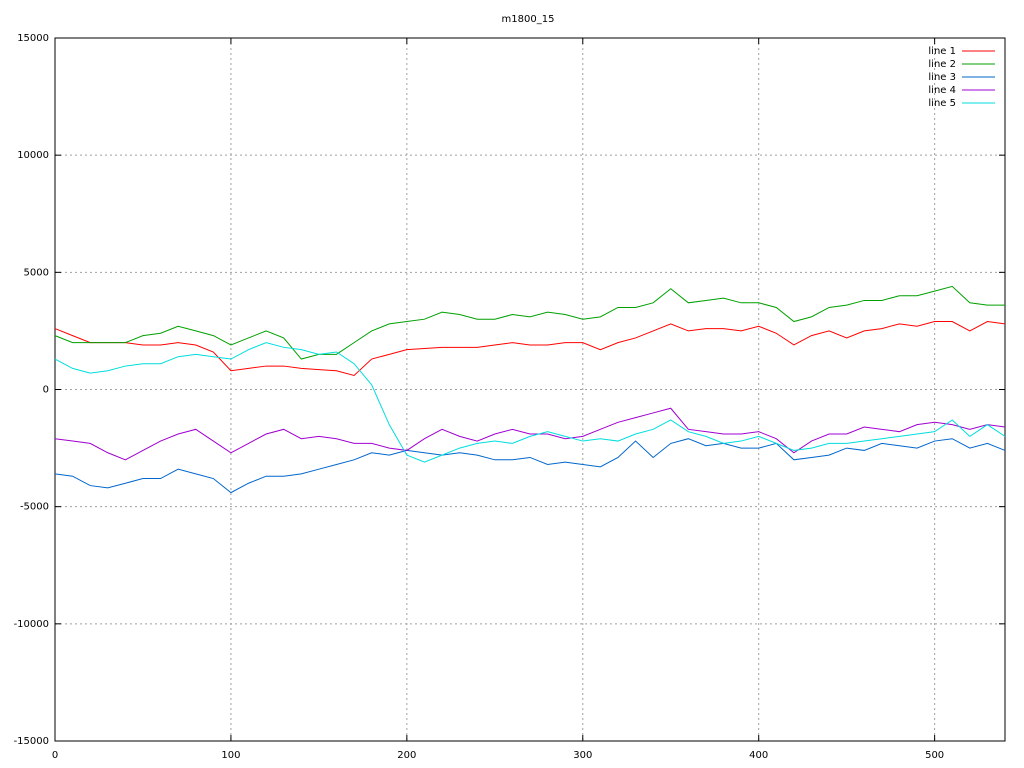 The height and width of the screenshot is (768, 1024). What do you see at coordinates (33, 155) in the screenshot?
I see `y-tick-label: 10000` at bounding box center [33, 155].